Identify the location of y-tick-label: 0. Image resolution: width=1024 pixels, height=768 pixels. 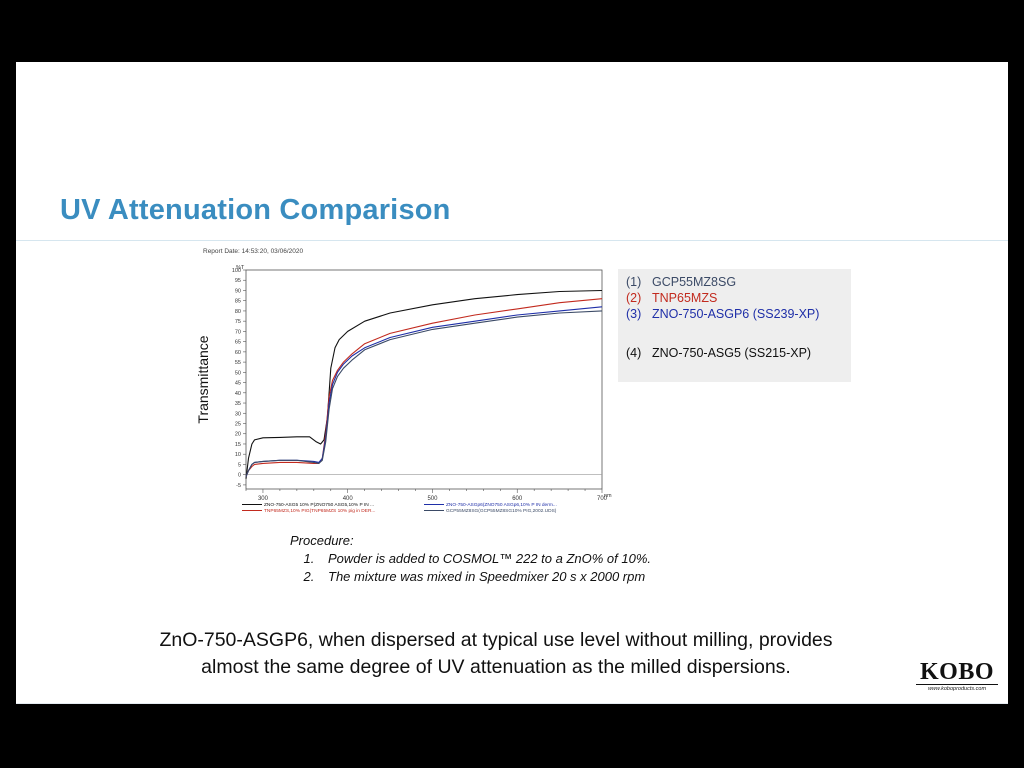
(239, 476).